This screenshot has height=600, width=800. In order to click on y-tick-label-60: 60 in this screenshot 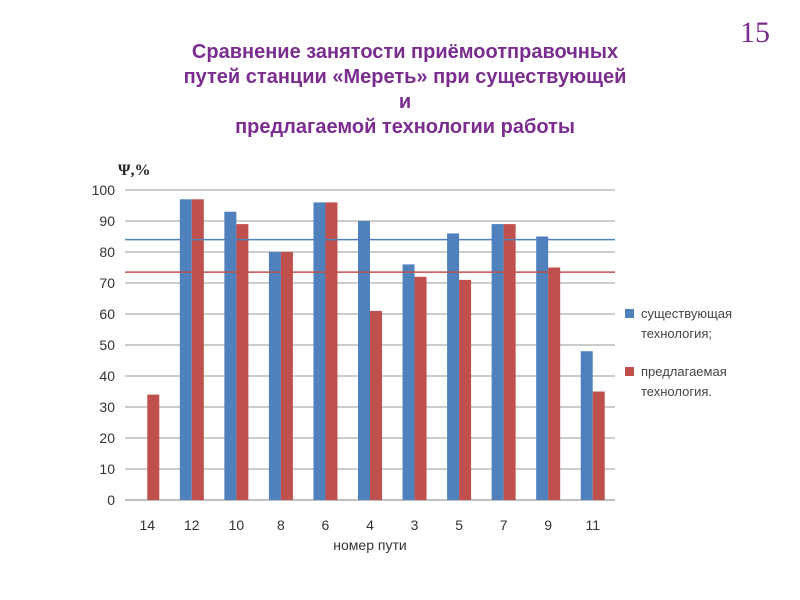, I will do `click(107, 314)`.